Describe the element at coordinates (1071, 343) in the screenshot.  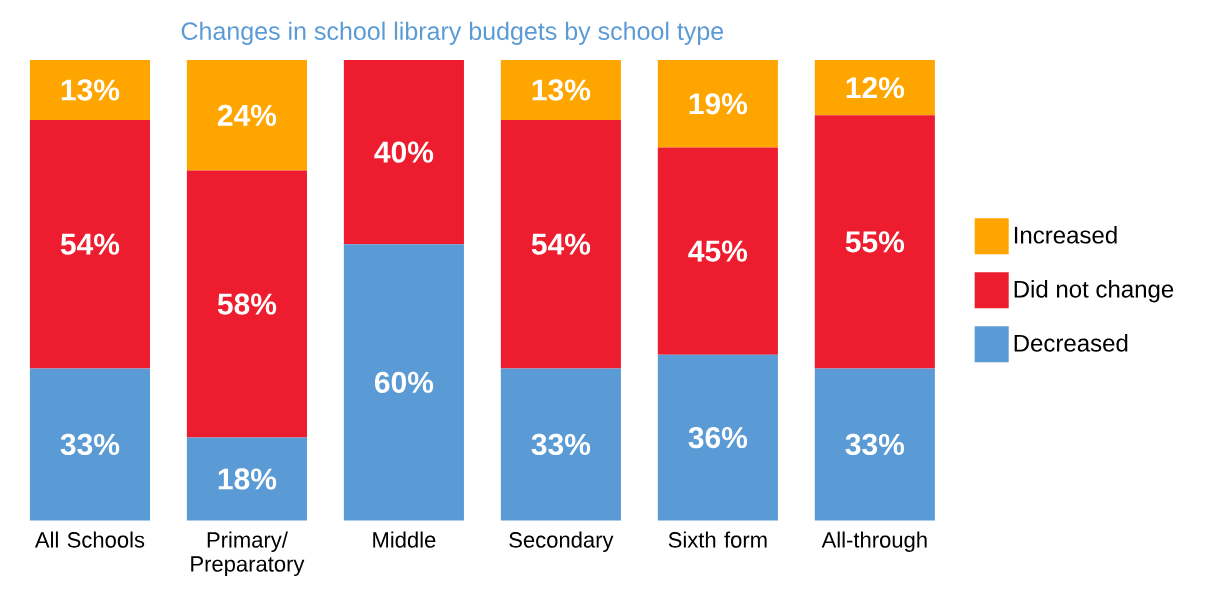
I see `legend-label: Decreased` at that location.